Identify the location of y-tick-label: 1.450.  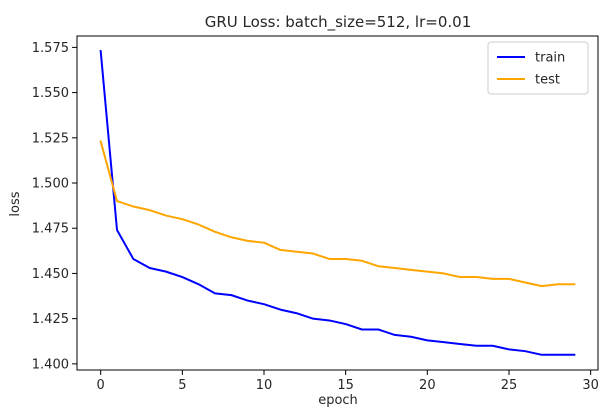
(50, 274).